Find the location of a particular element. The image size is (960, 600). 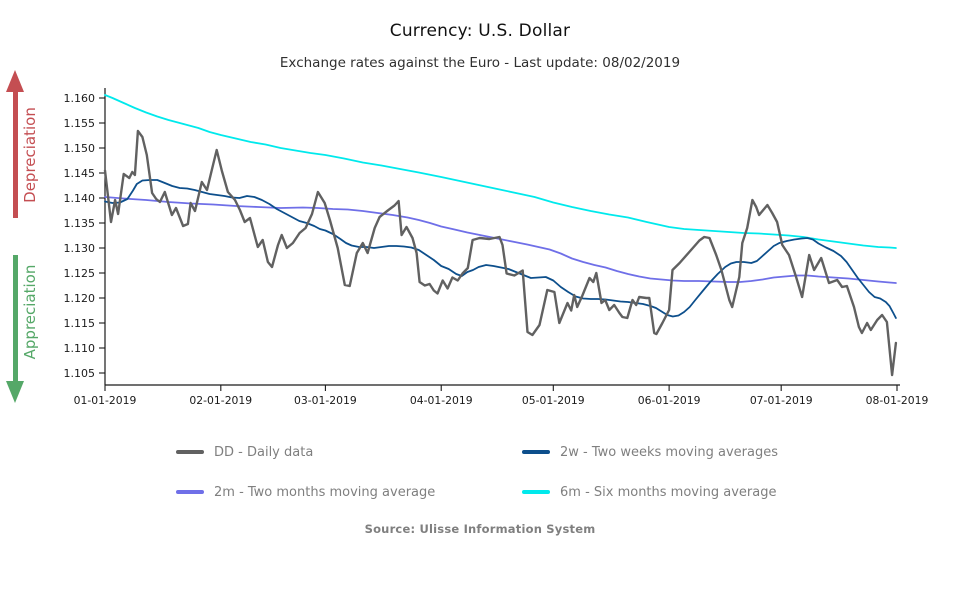

legend-label-2m: 2m - Two months moving average is located at coordinates (325, 492).